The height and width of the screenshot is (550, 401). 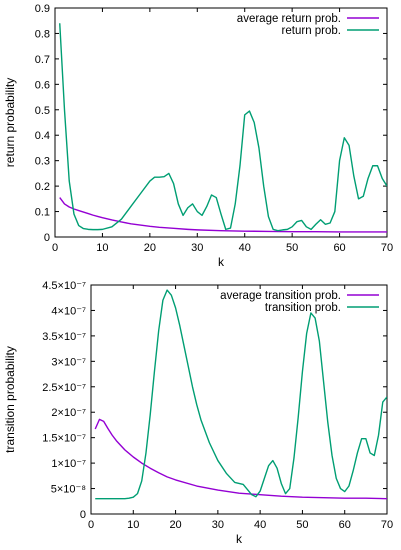 What do you see at coordinates (245, 248) in the screenshot?
I see `chart-0-x-tick-label: 40` at bounding box center [245, 248].